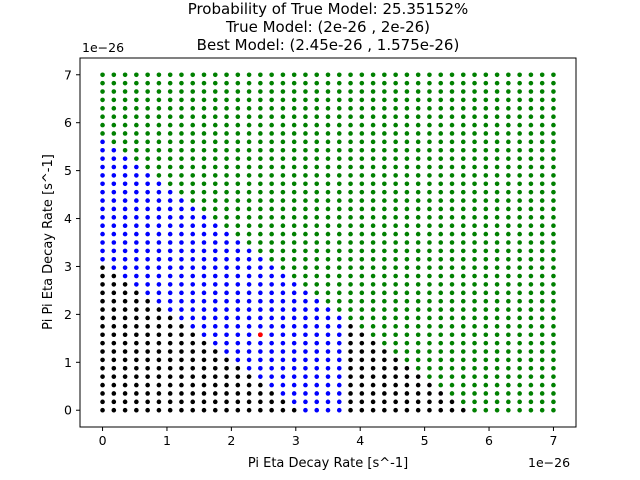 This screenshot has width=640, height=480. I want to click on y-tick-label: 7, so click(68, 74).